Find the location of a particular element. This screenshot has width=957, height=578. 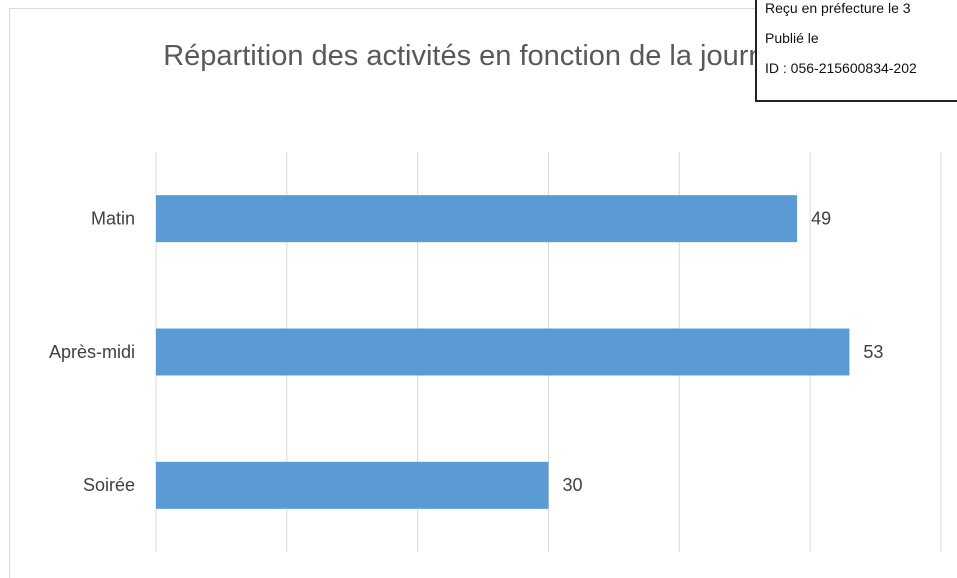

stamp-line: Reçu en préfecture le 3 is located at coordinates (838, 8).